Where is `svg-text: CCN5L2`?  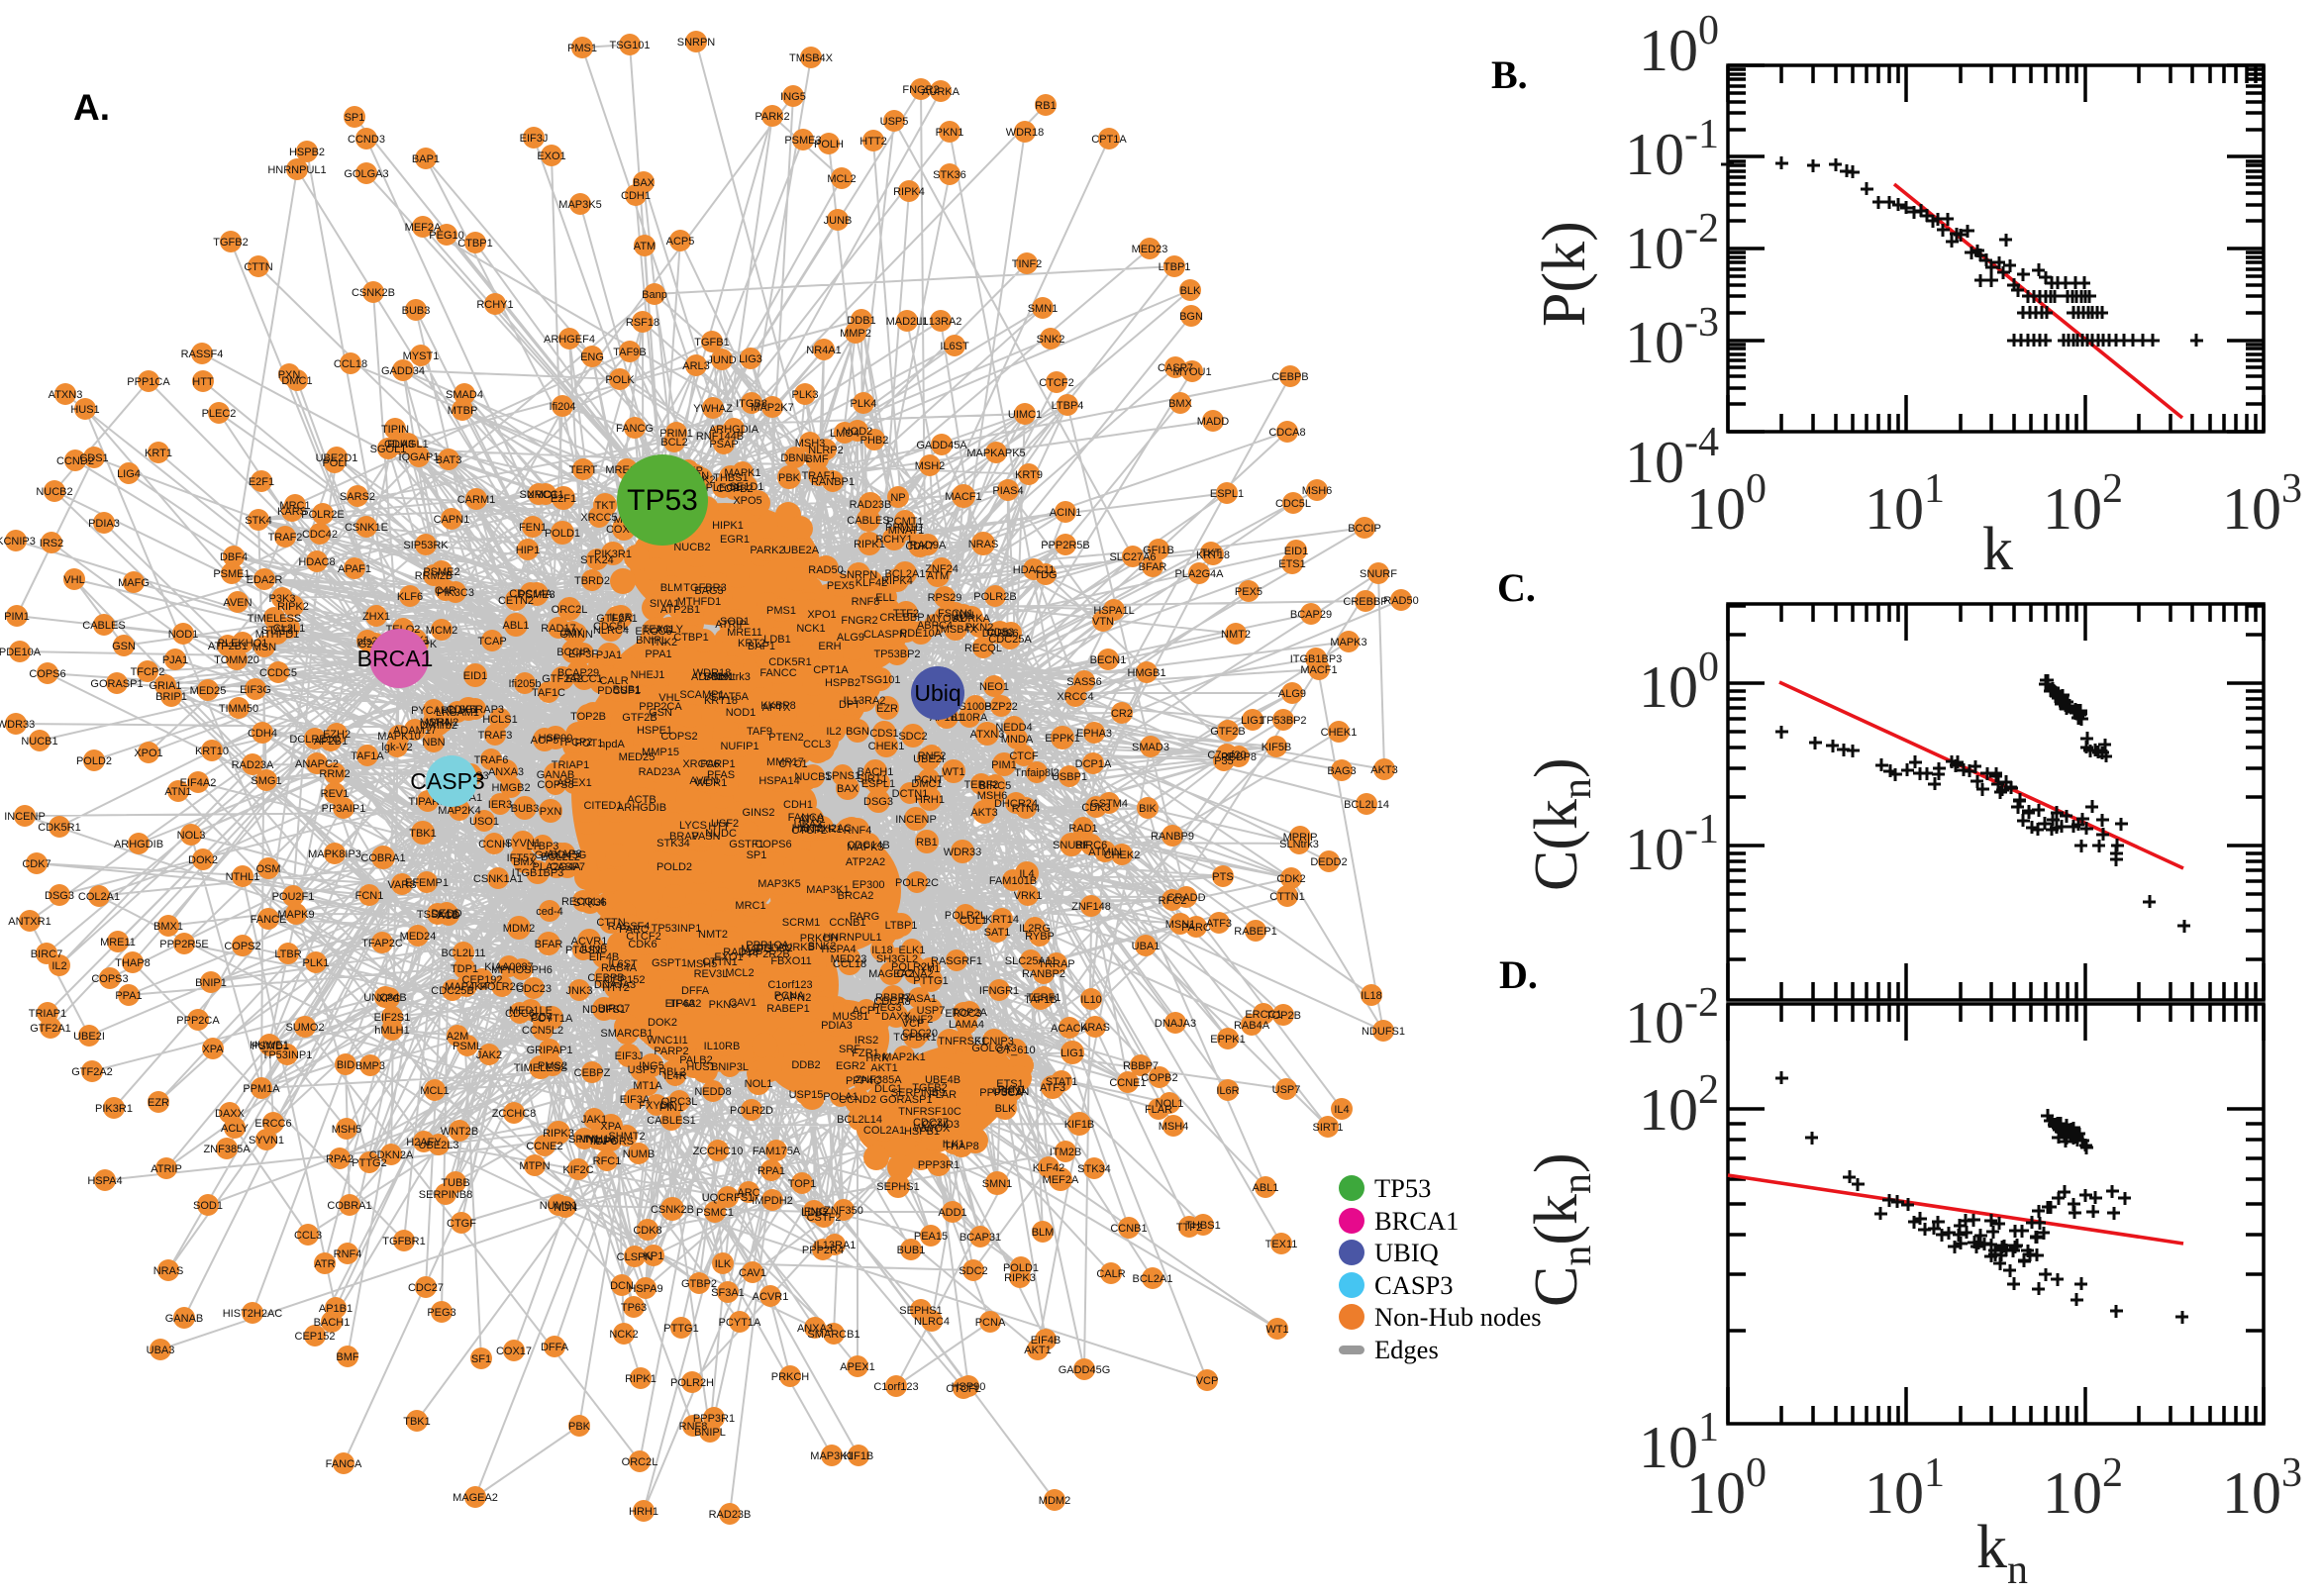
svg-text: CCN5L2 is located at coordinates (542, 1031).